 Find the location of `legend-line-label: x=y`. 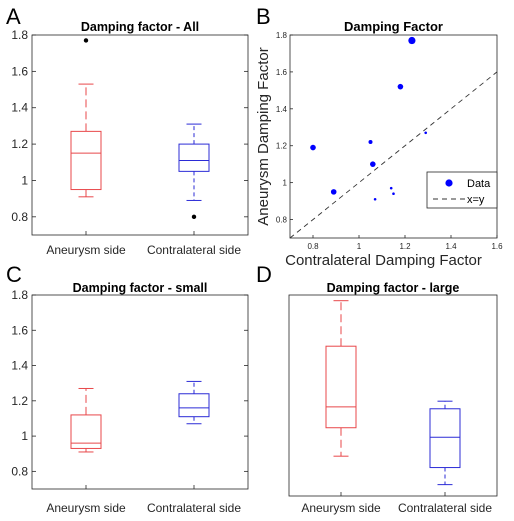

legend-line-label: x=y is located at coordinates (476, 200).